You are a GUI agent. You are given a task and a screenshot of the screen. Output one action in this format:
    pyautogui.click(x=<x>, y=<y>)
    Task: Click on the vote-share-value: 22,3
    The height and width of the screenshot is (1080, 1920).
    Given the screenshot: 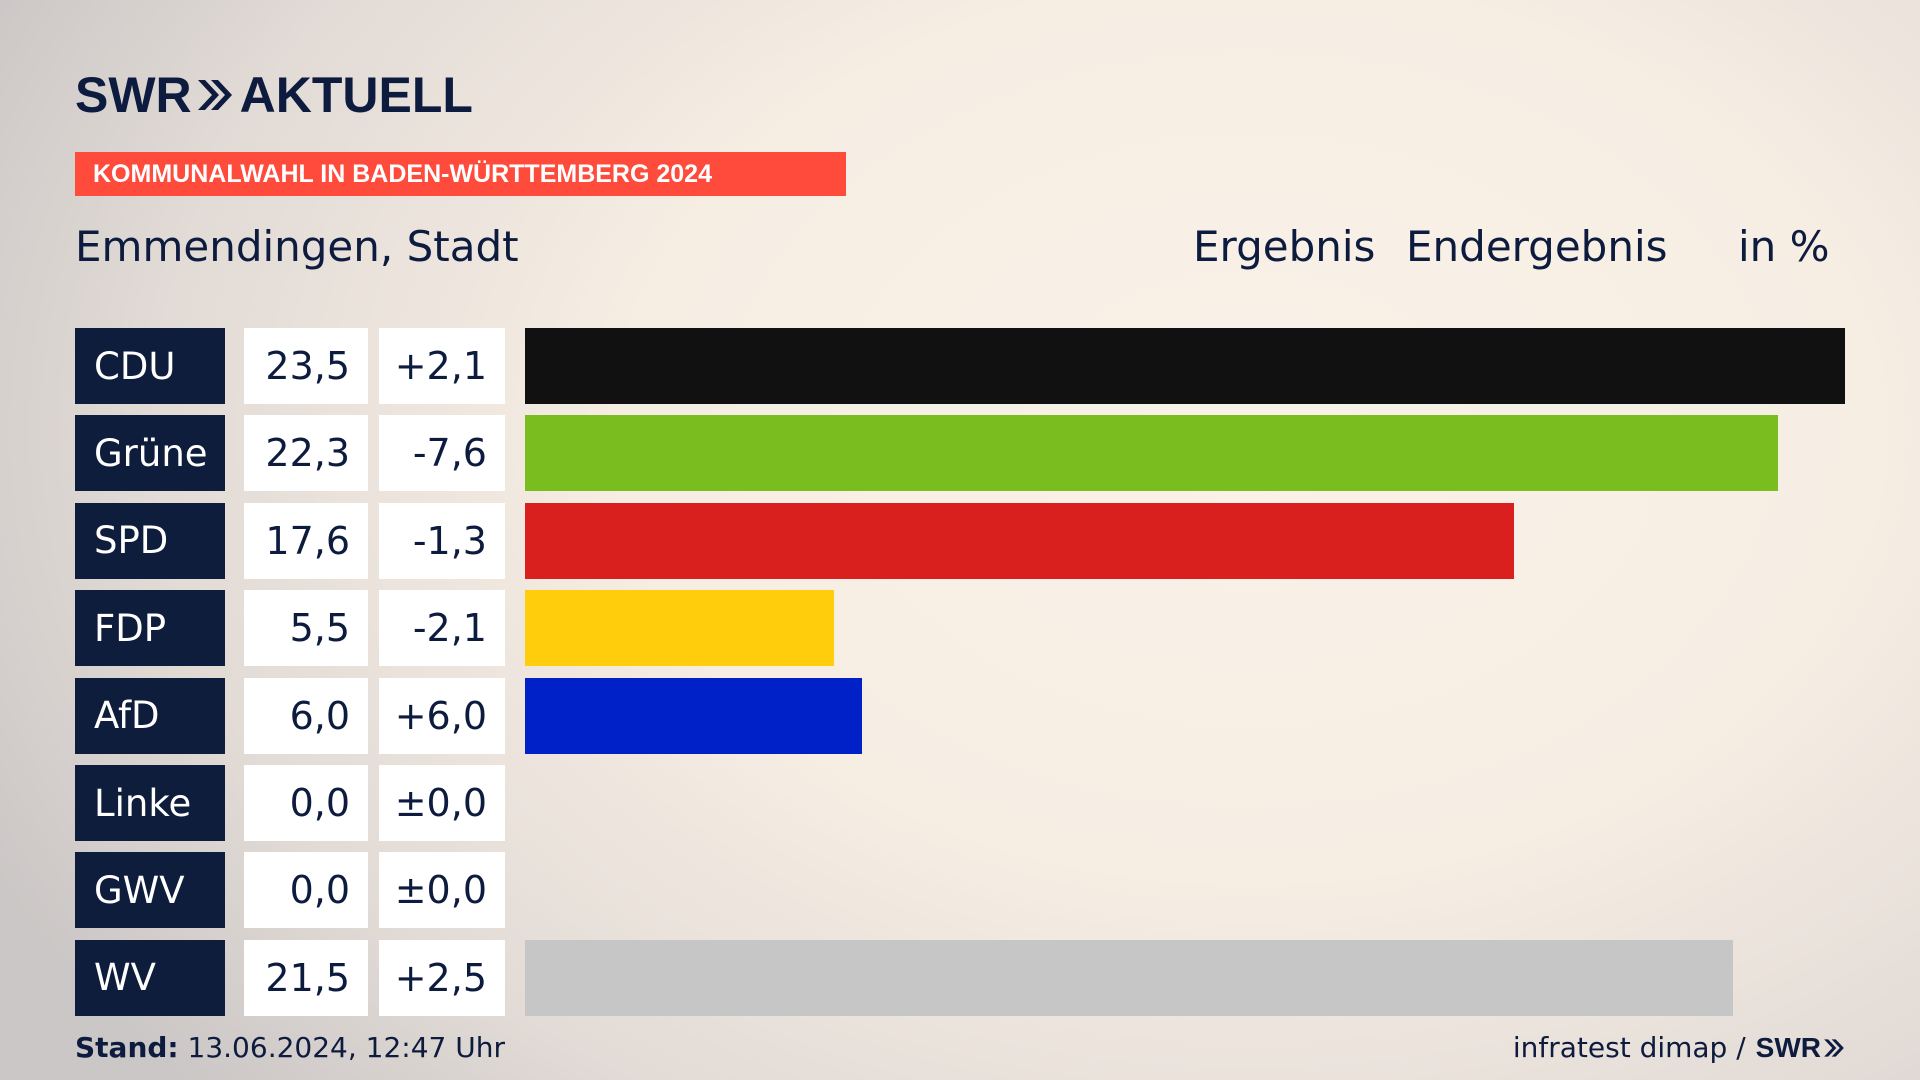 What is the action you would take?
    pyautogui.click(x=306, y=453)
    